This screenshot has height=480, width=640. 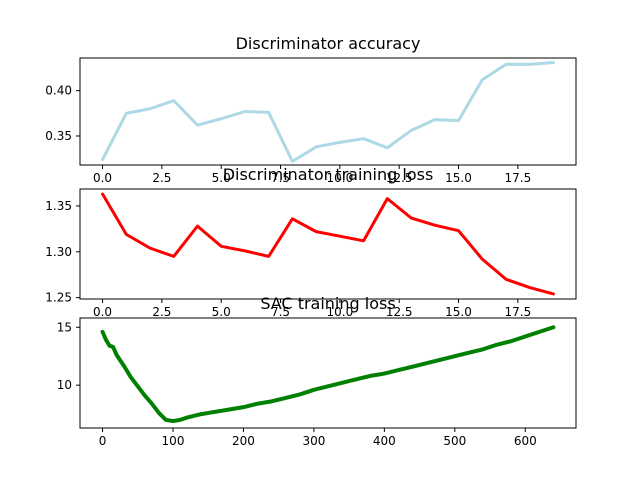 I want to click on y-tick-label: 15, so click(x=64, y=327).